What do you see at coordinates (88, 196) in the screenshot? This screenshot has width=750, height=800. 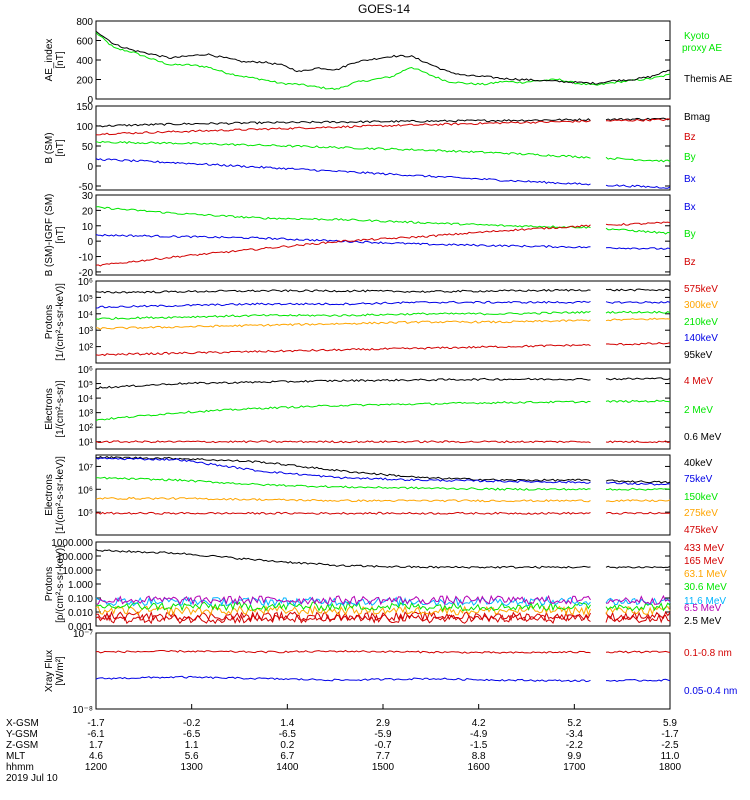 I see `panel-3-ytick-label: 30` at bounding box center [88, 196].